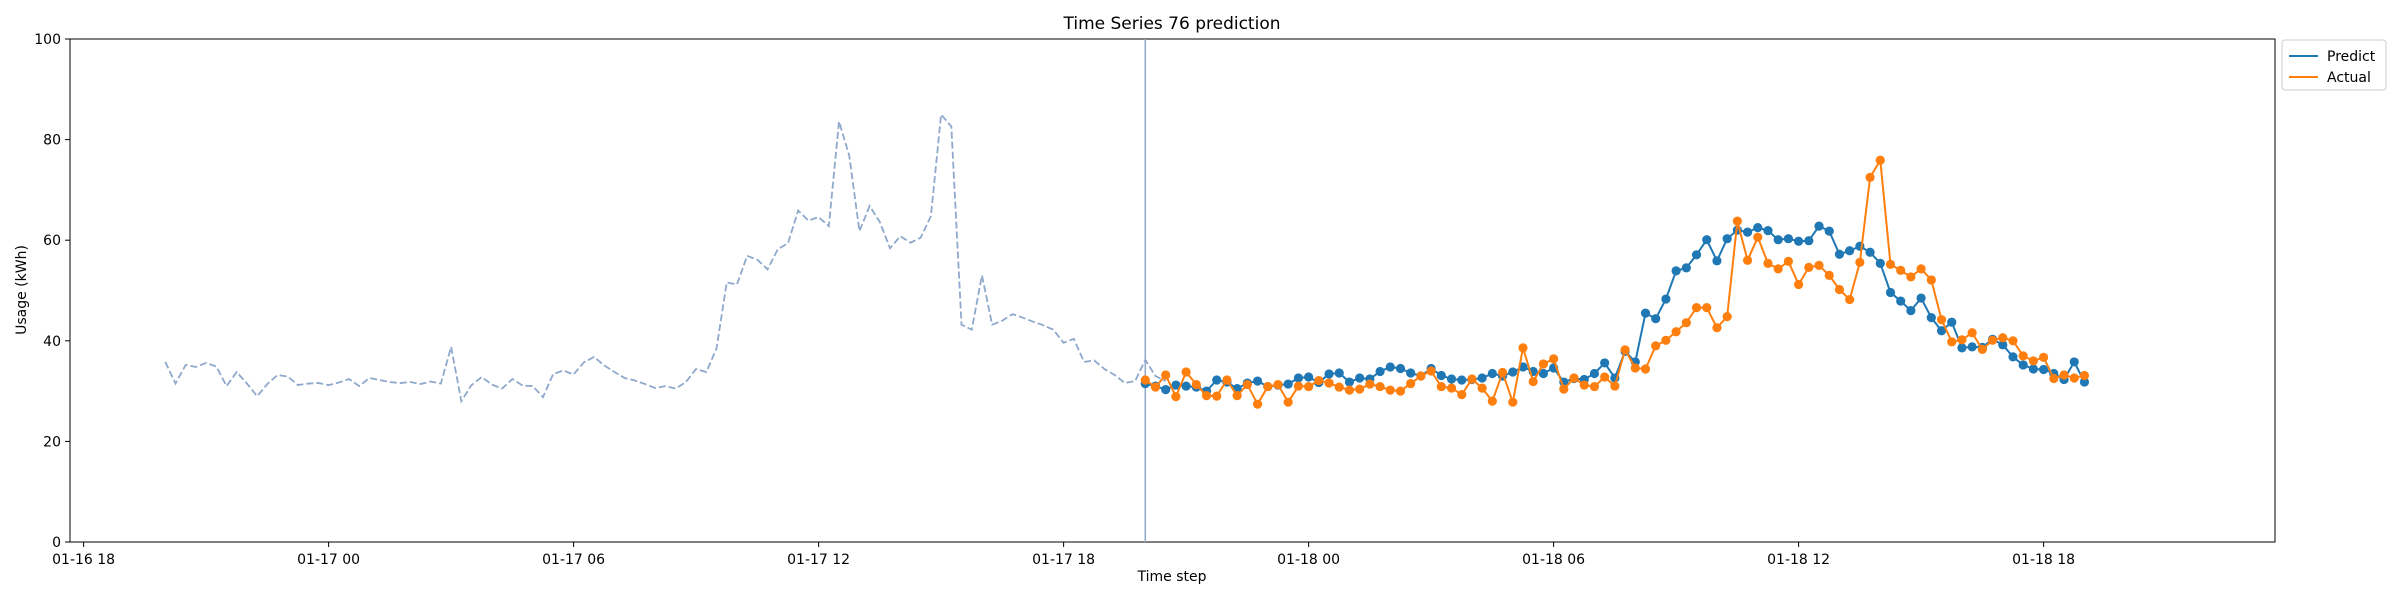  I want to click on x-tick-label: 01-18 18, so click(2043, 560).